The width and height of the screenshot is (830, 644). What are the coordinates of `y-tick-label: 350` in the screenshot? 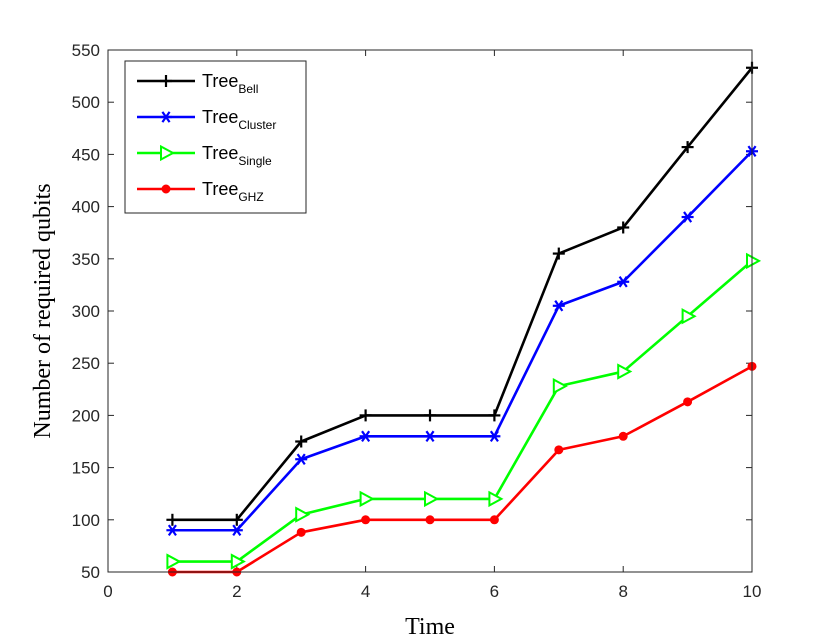 It's located at (86, 259).